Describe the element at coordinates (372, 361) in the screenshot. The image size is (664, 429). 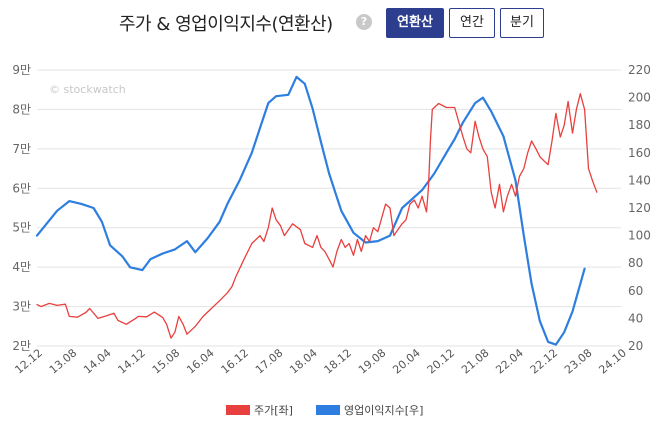
I see `x-tick-label: 19.08` at that location.